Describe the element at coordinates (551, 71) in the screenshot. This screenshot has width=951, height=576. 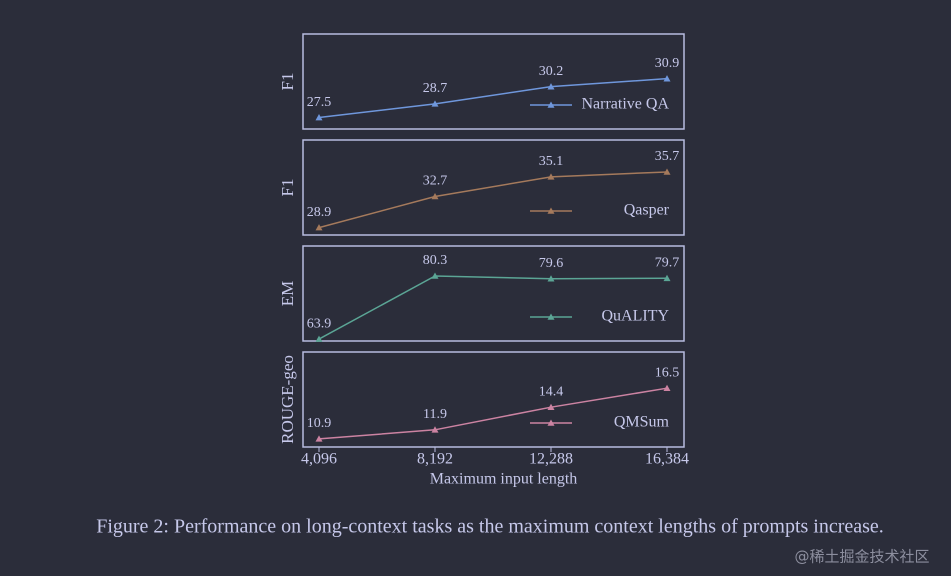
I see `data-label: 30.2` at that location.